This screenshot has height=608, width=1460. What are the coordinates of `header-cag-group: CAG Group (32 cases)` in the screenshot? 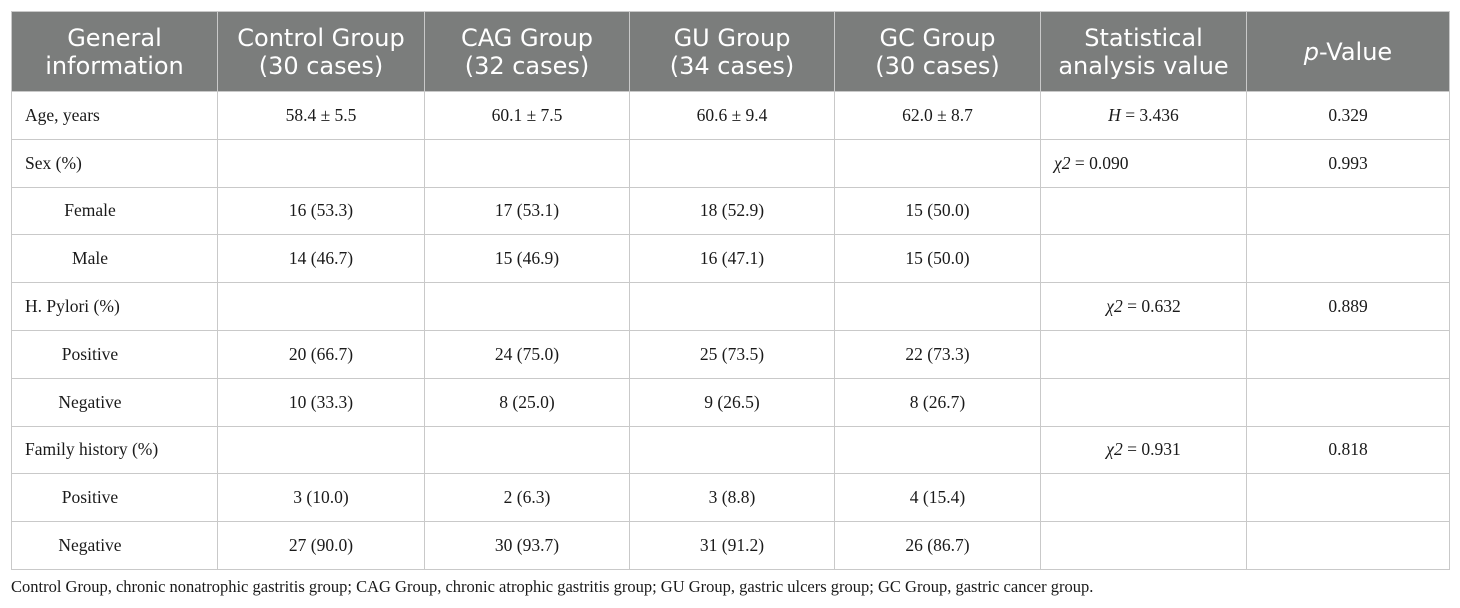 It's located at (527, 51).